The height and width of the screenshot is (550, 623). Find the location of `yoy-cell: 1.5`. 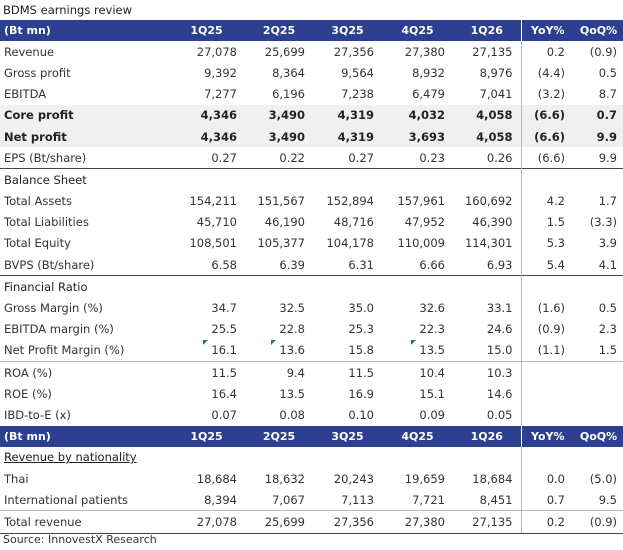

yoy-cell: 1.5 is located at coordinates (547, 222).